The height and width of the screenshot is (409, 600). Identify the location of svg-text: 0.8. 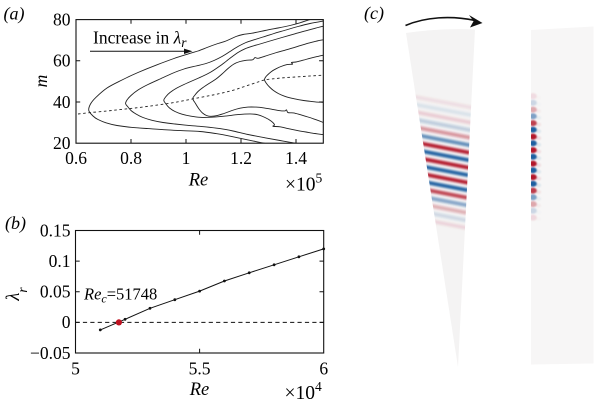
(131, 158).